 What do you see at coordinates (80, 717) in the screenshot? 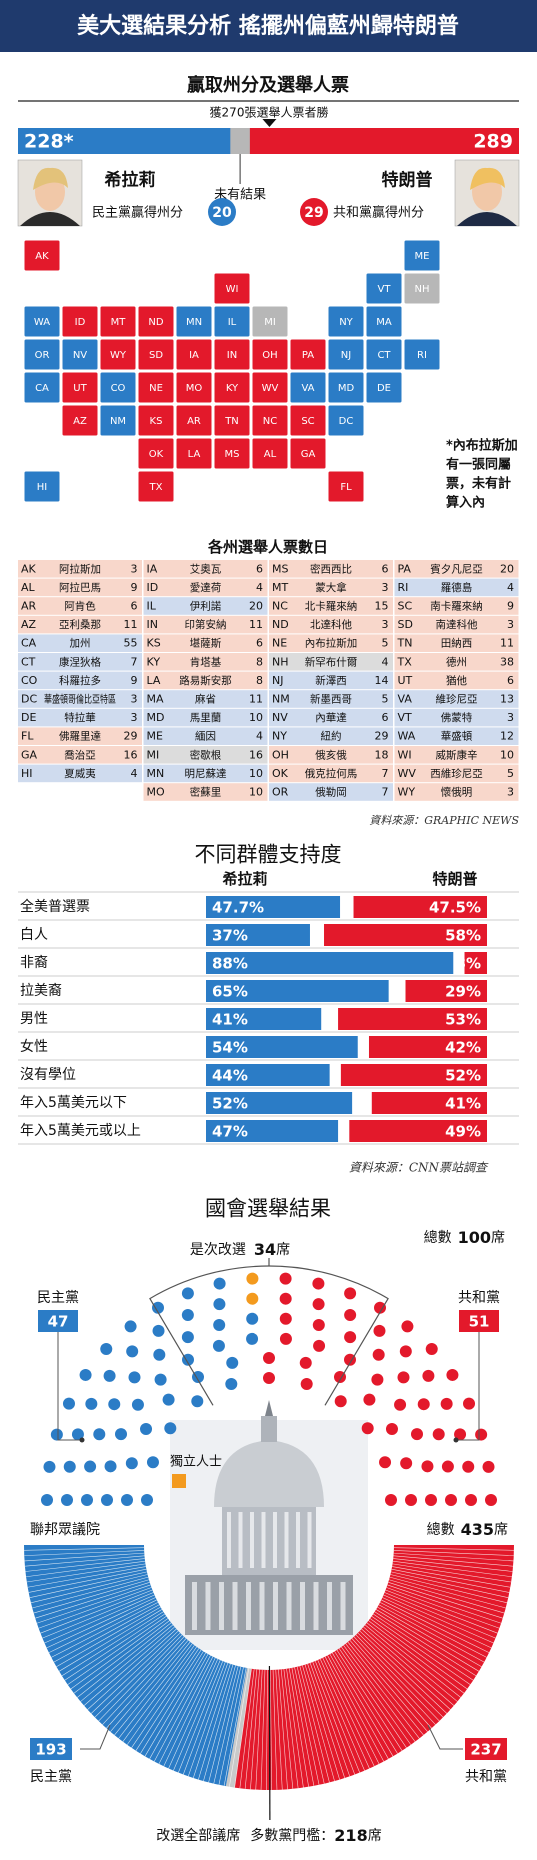
I see `state-name: 特拉華` at bounding box center [80, 717].